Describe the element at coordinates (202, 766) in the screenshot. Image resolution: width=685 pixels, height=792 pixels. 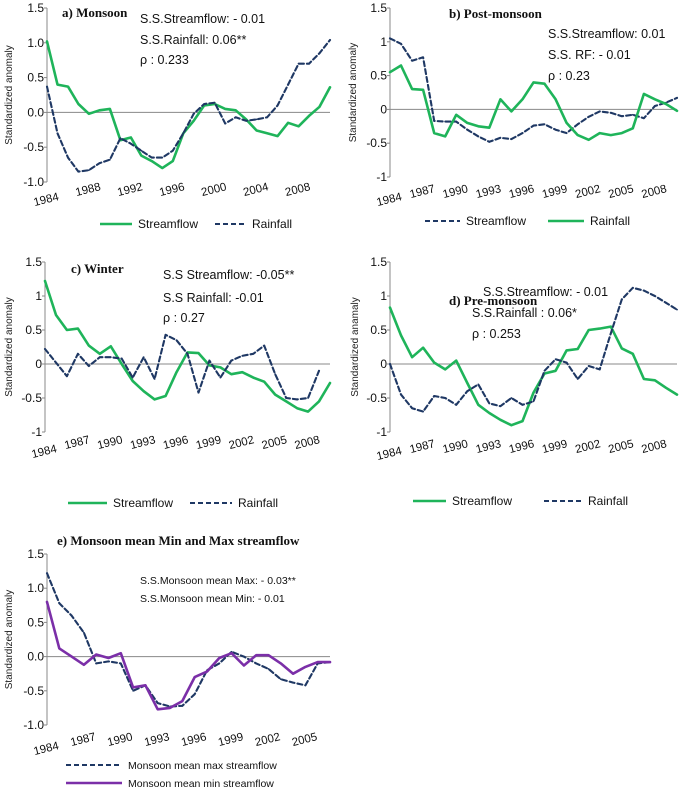
I see `legend-label: Monsoon mean max streamflow` at that location.